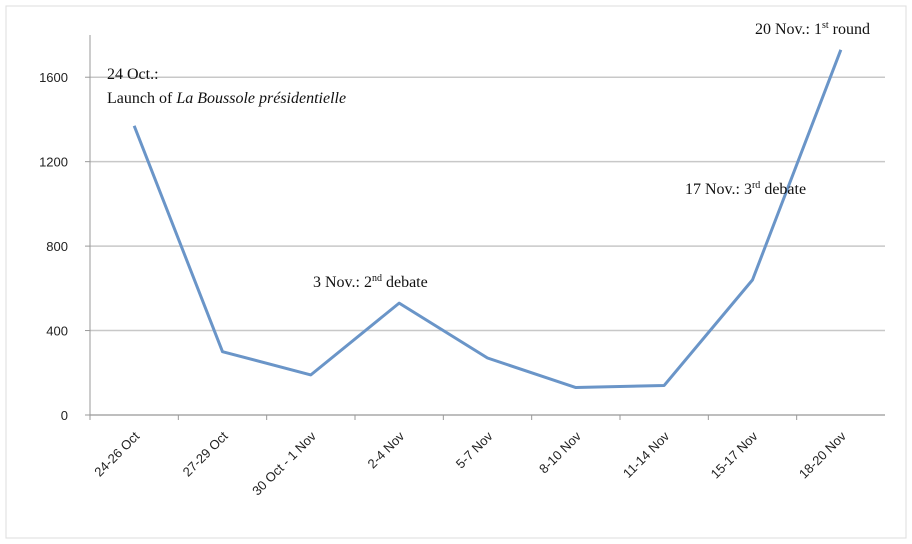 The width and height of the screenshot is (912, 544). What do you see at coordinates (646, 454) in the screenshot?
I see `x-tick-label: 11-14 Nov` at bounding box center [646, 454].